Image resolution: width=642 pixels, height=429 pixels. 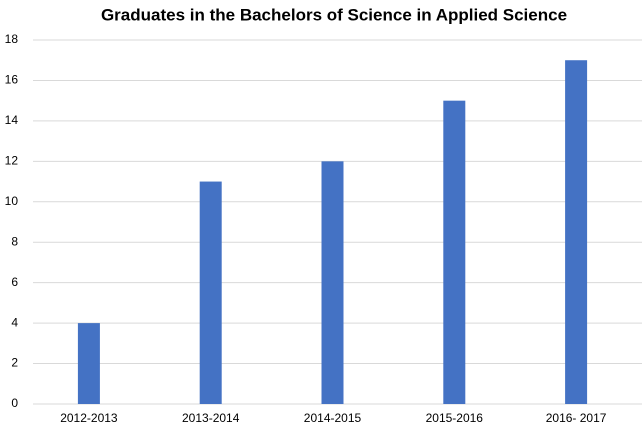 What do you see at coordinates (12, 80) in the screenshot?
I see `y-tick-label: 16` at bounding box center [12, 80].